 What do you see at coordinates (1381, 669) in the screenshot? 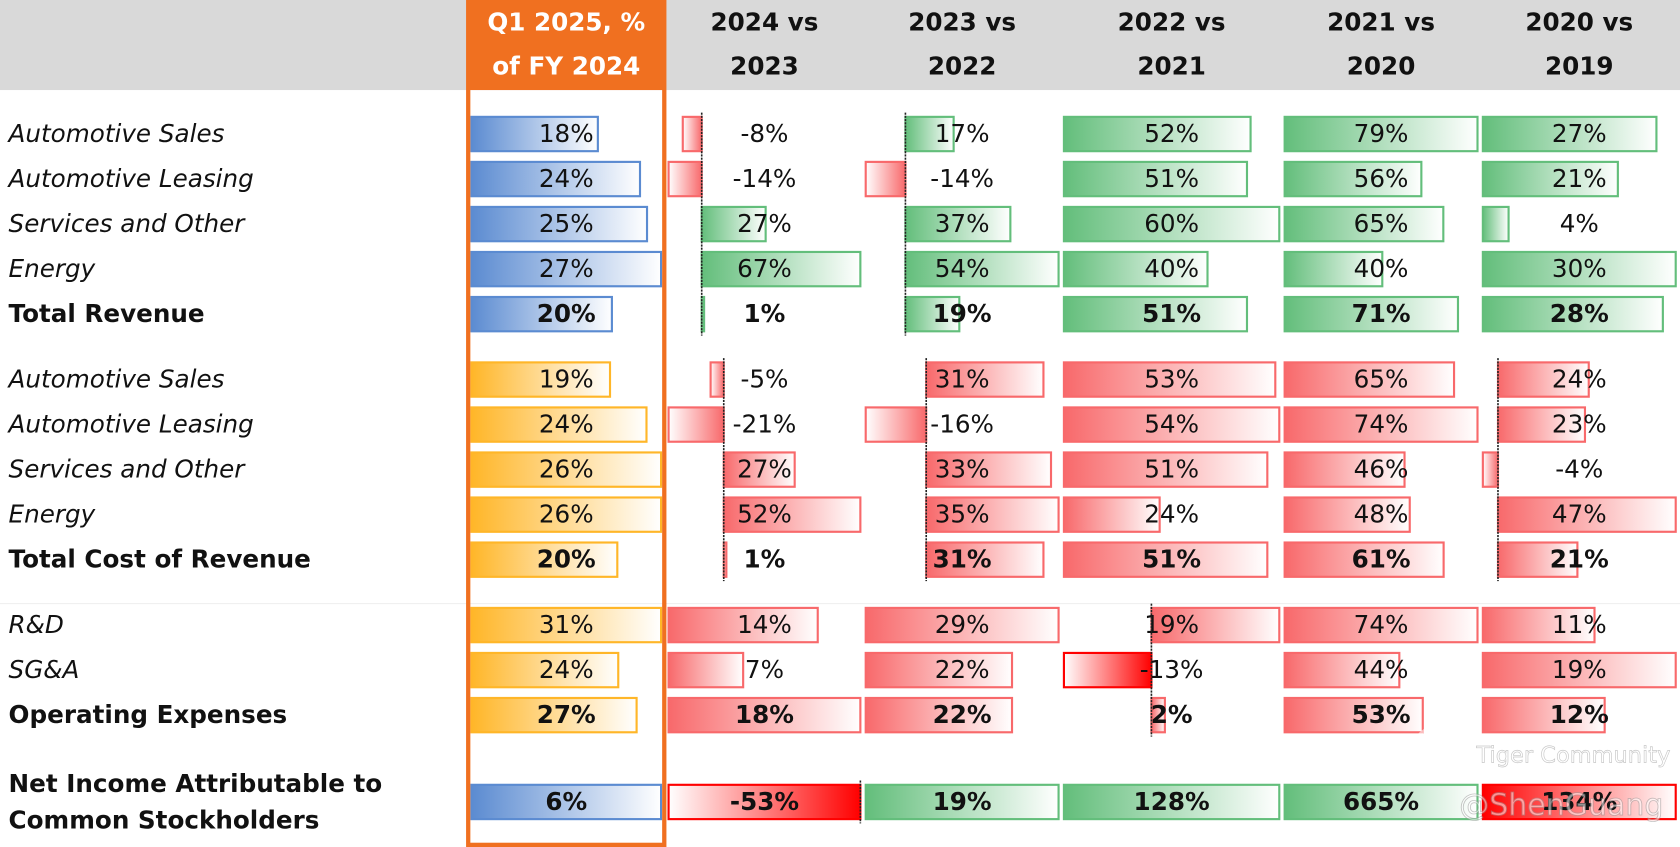
I see `cell-value: 44%` at bounding box center [1381, 669].